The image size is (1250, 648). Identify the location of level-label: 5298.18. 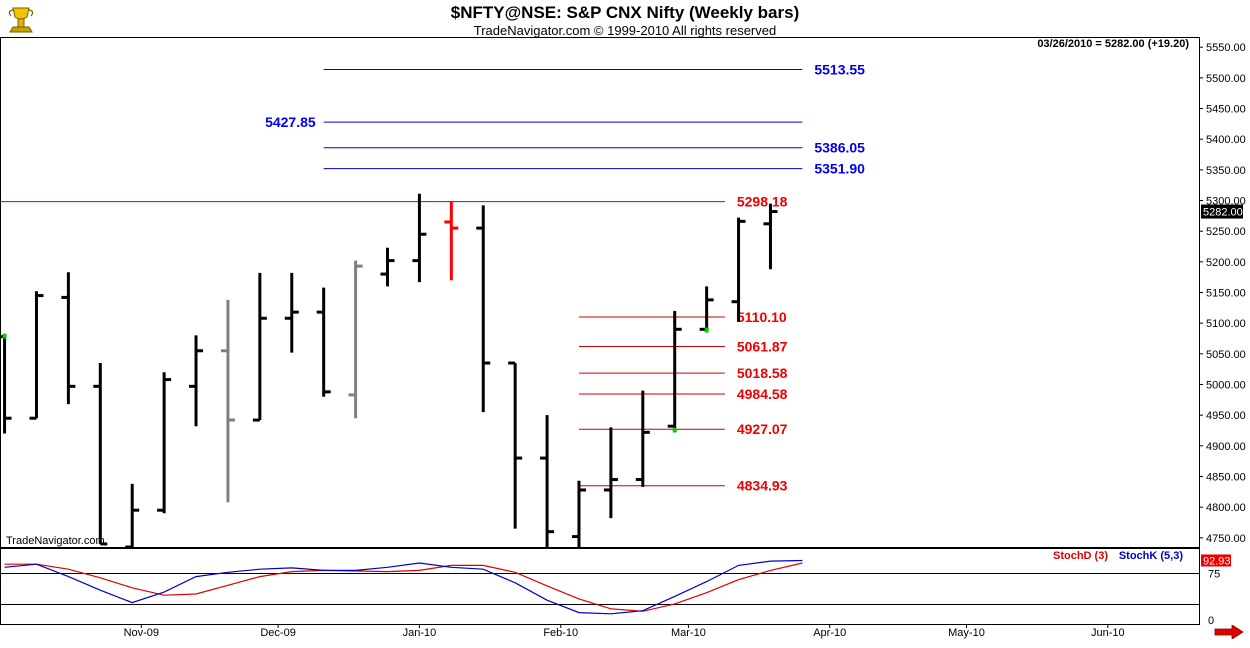
(762, 202).